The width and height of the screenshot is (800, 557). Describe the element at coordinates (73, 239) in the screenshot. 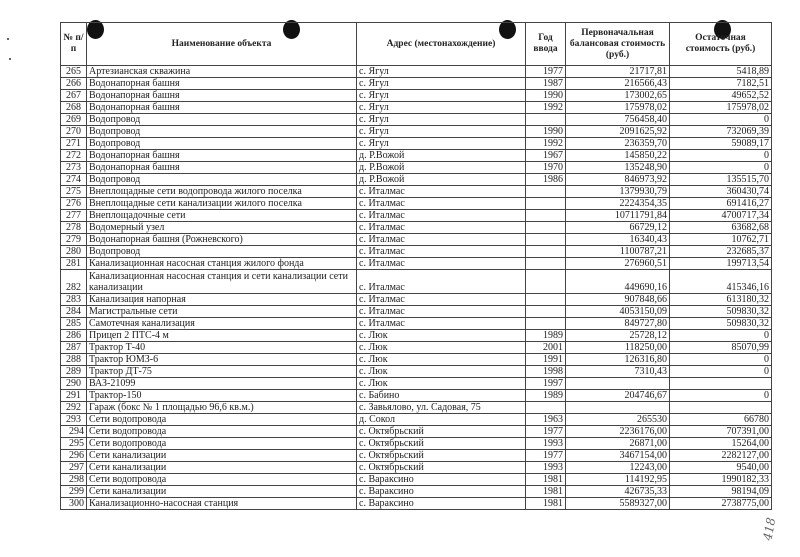

I see `row-no: 279` at that location.